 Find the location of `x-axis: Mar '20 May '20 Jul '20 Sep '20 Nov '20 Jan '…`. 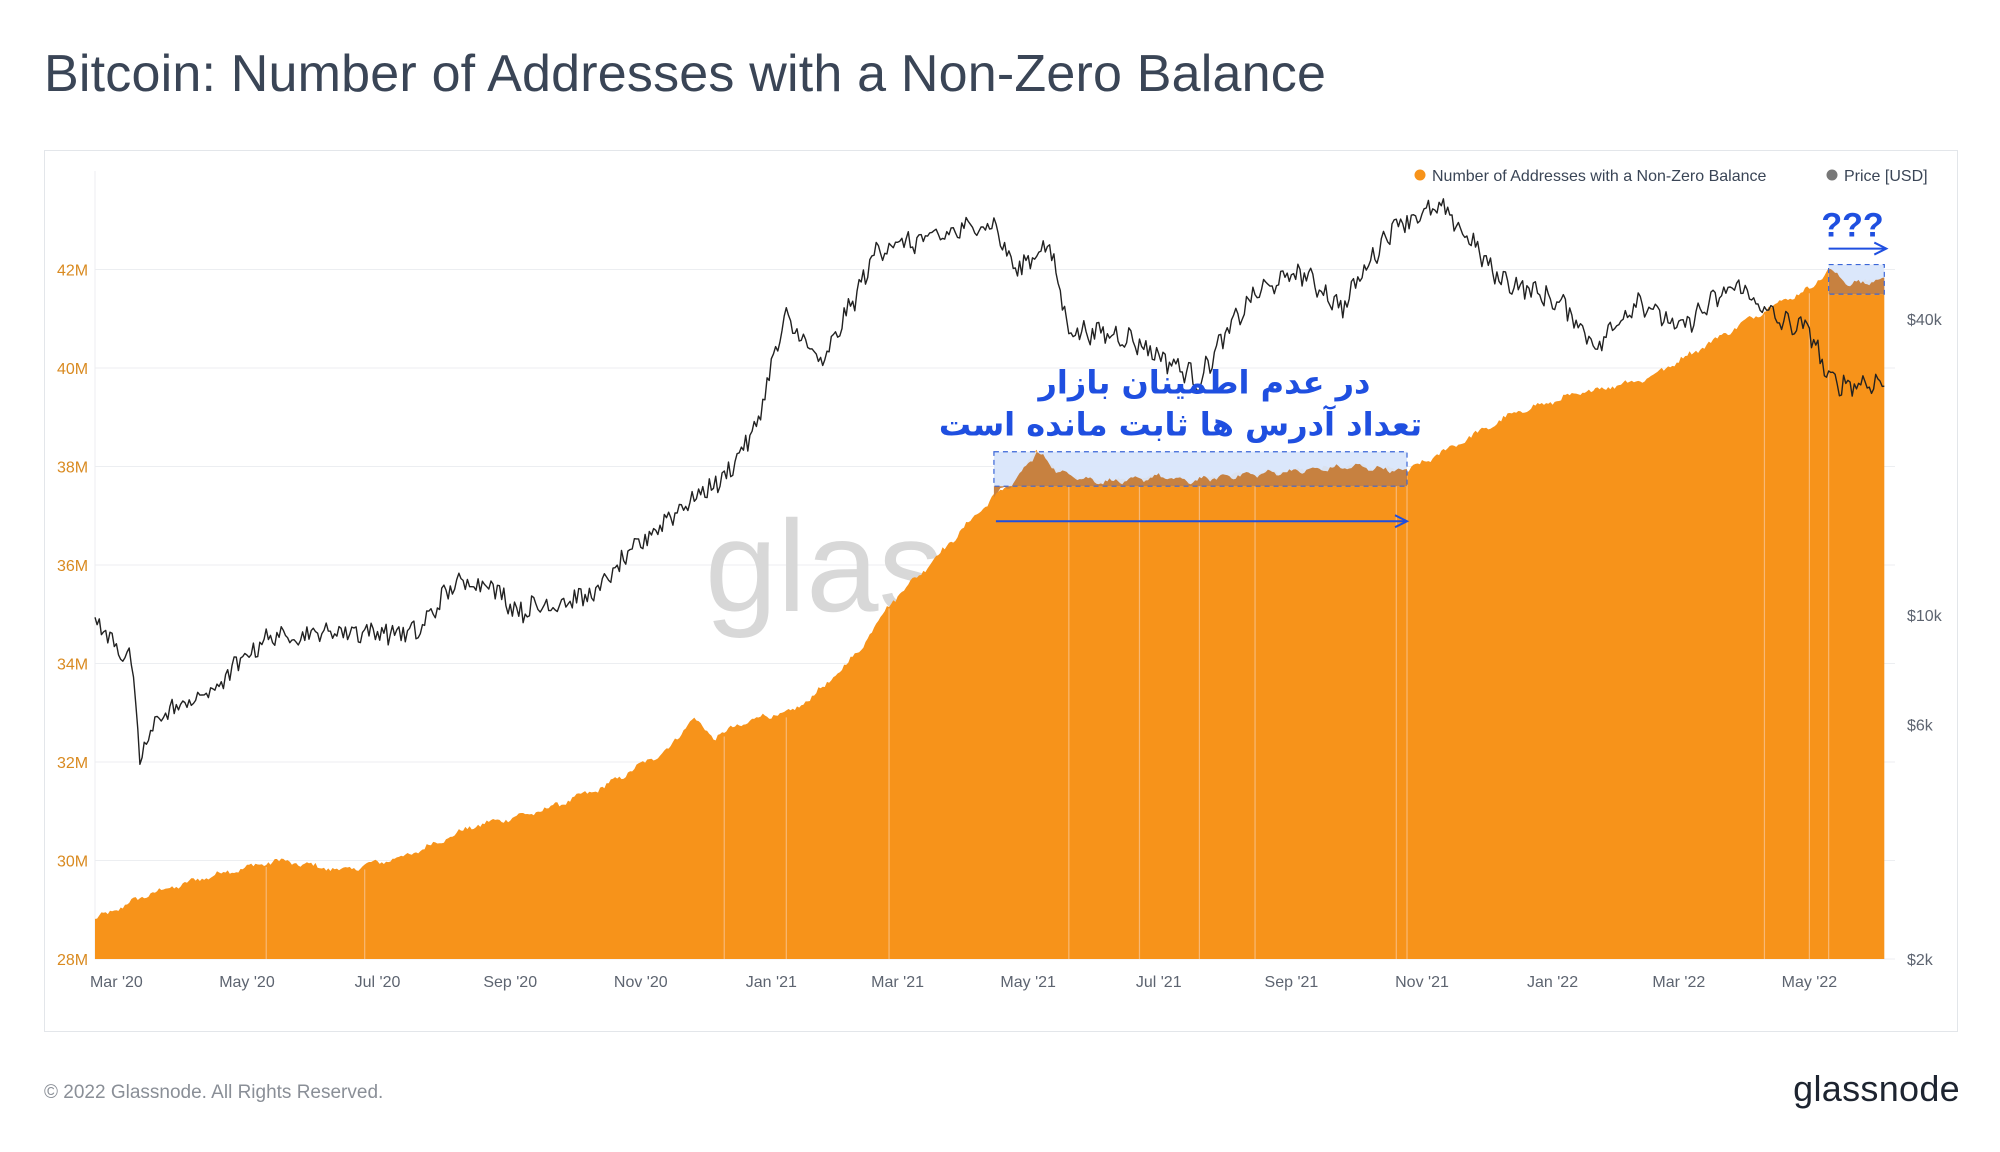

x-axis: Mar '20 May '20 Jul '20 Sep '20 Nov '20 Jan '… is located at coordinates (963, 982).